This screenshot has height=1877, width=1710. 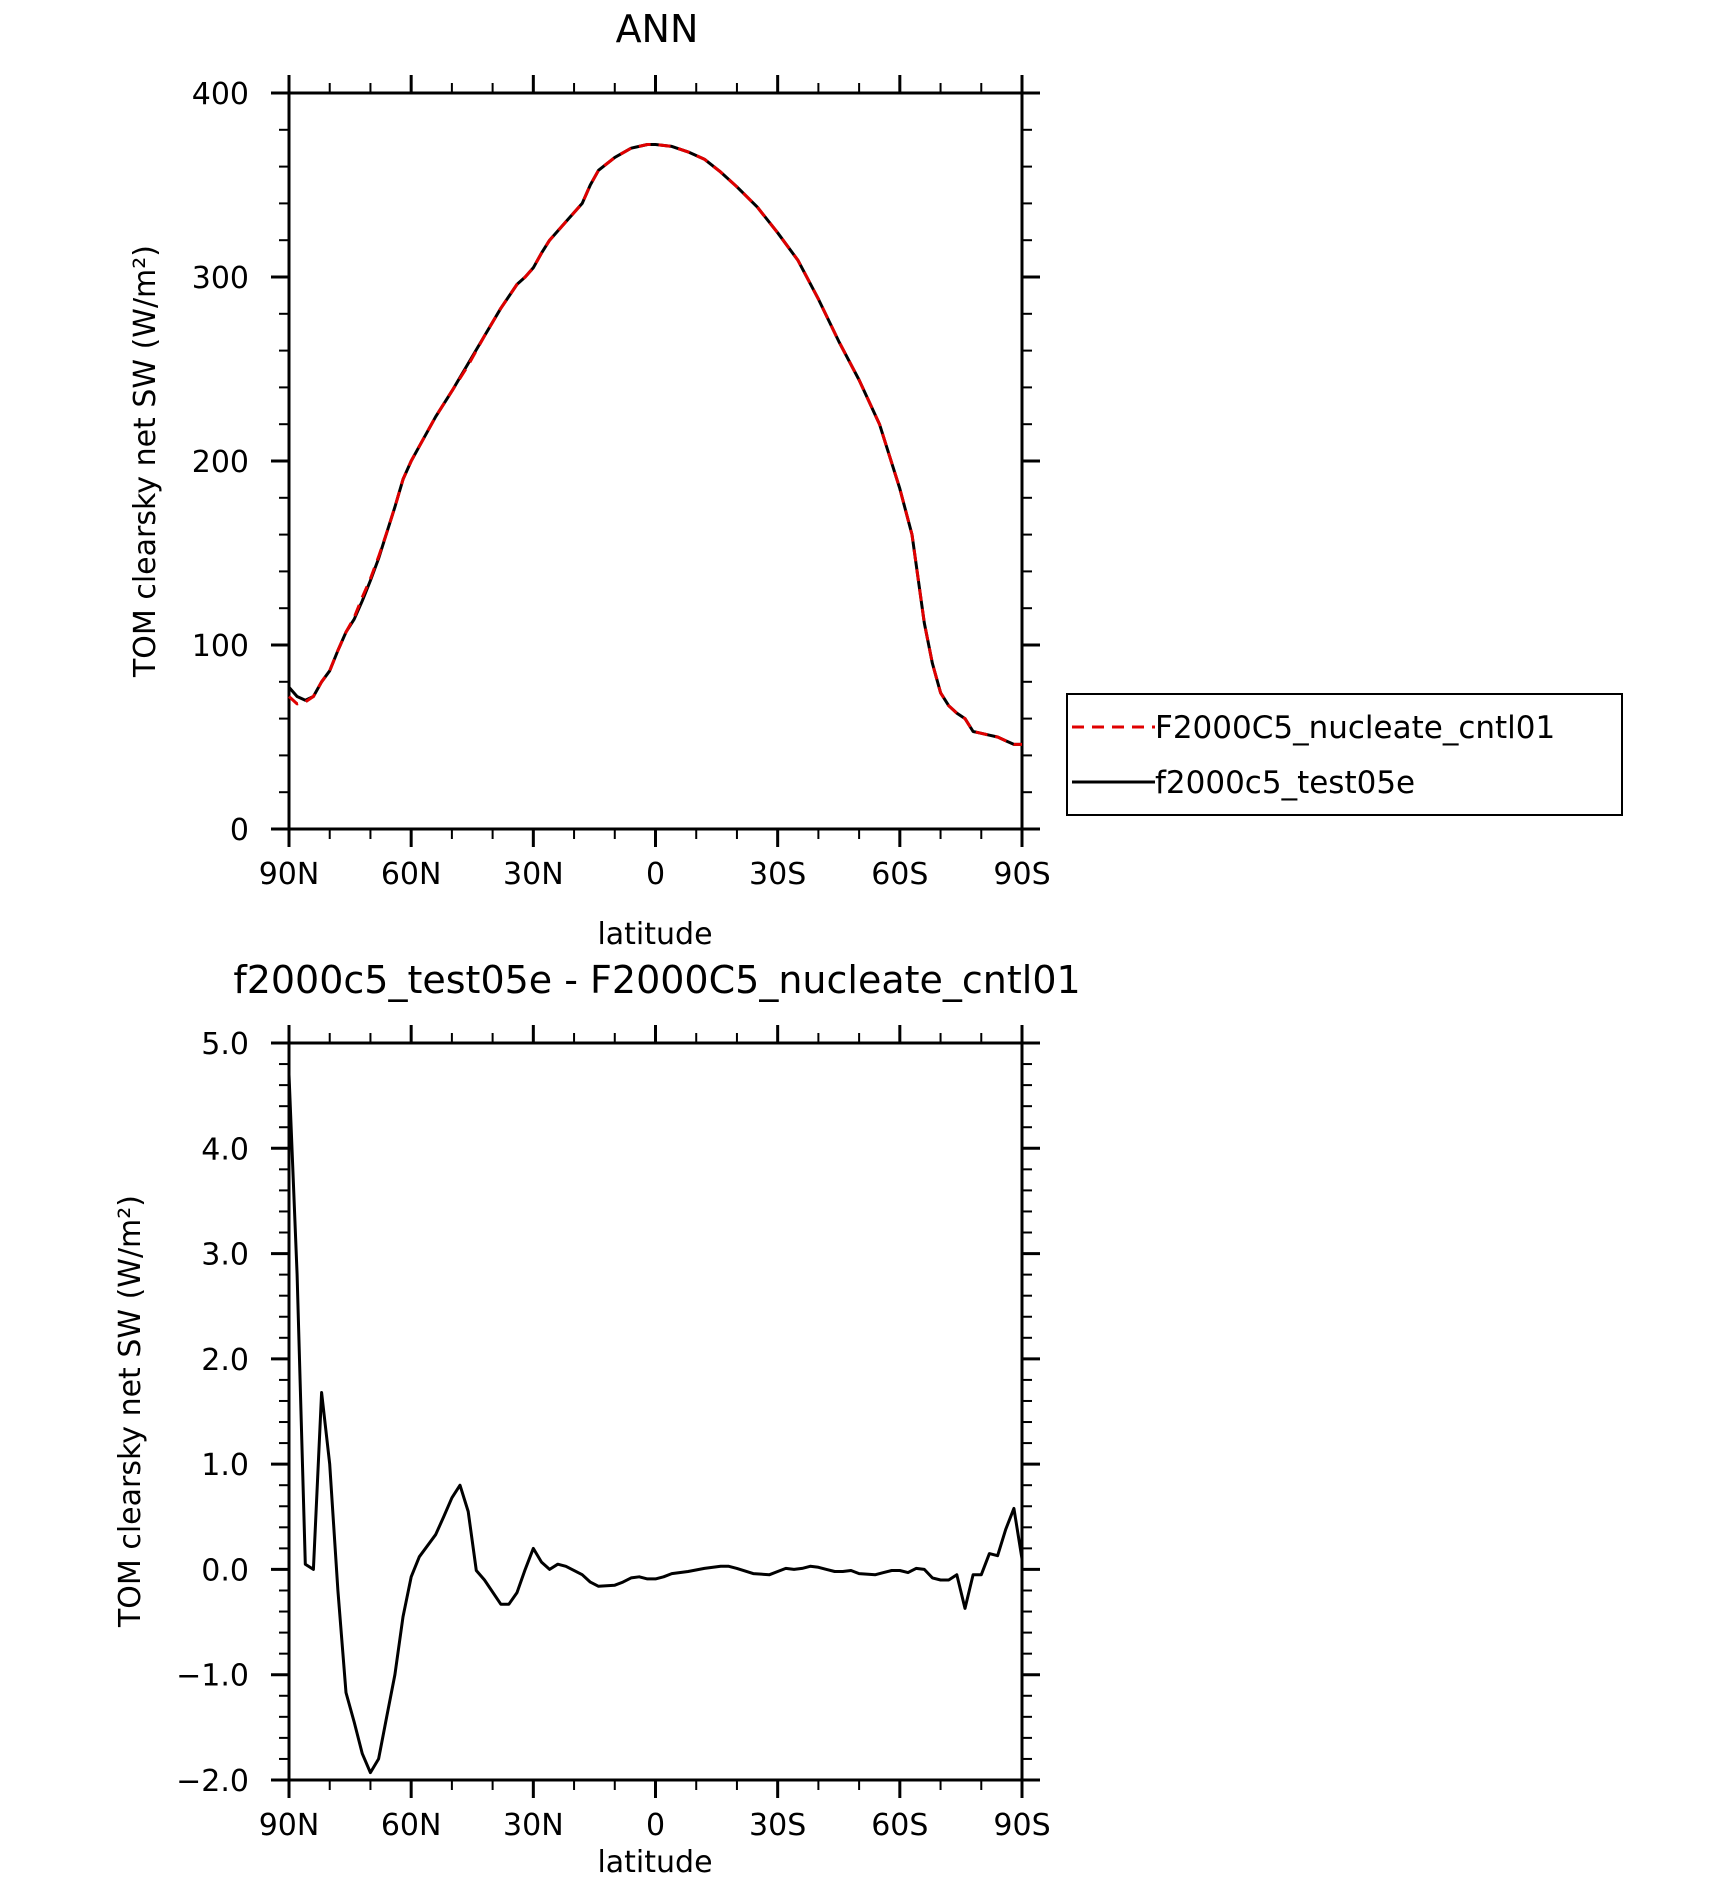 What do you see at coordinates (899, 874) in the screenshot?
I see `top-x-tick-label: 60S` at bounding box center [899, 874].